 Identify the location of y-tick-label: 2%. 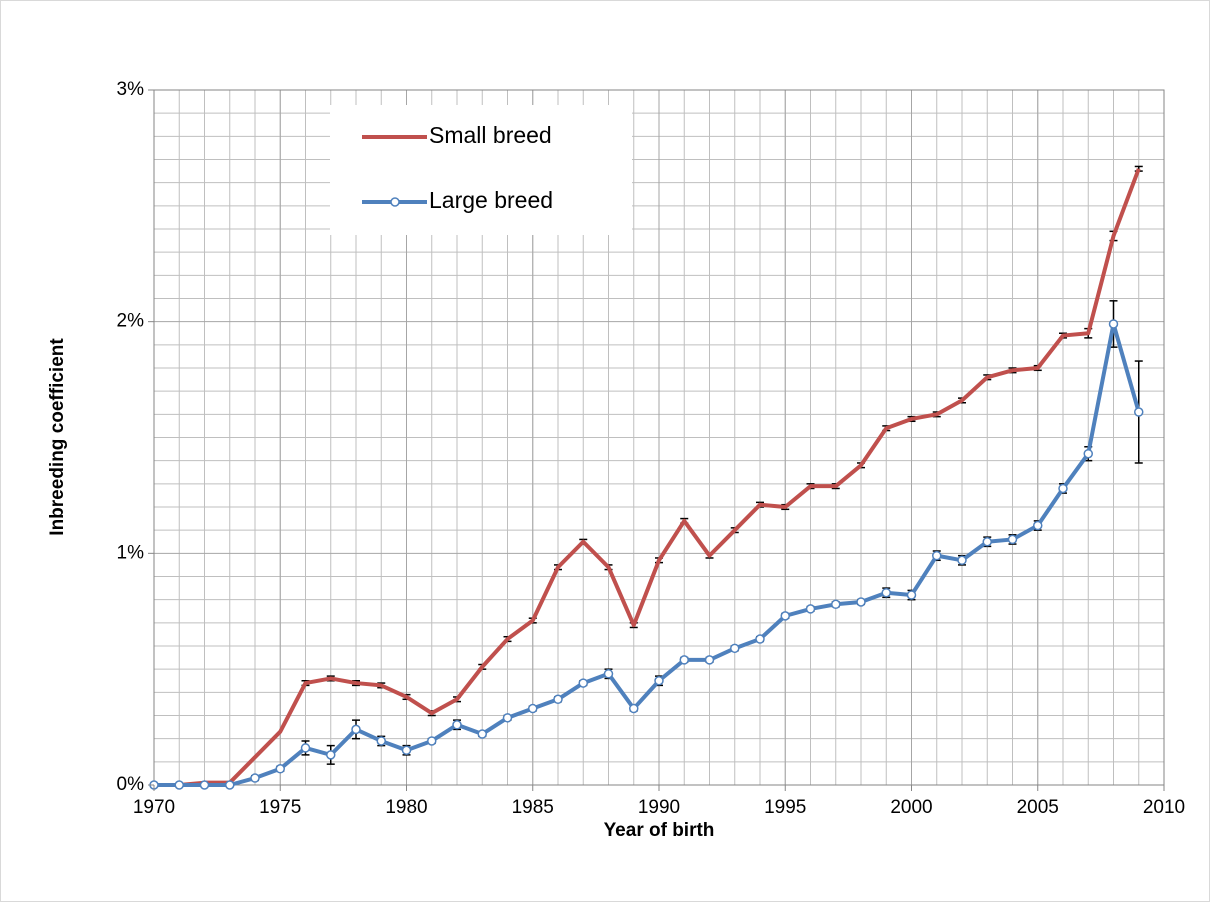
(131, 321).